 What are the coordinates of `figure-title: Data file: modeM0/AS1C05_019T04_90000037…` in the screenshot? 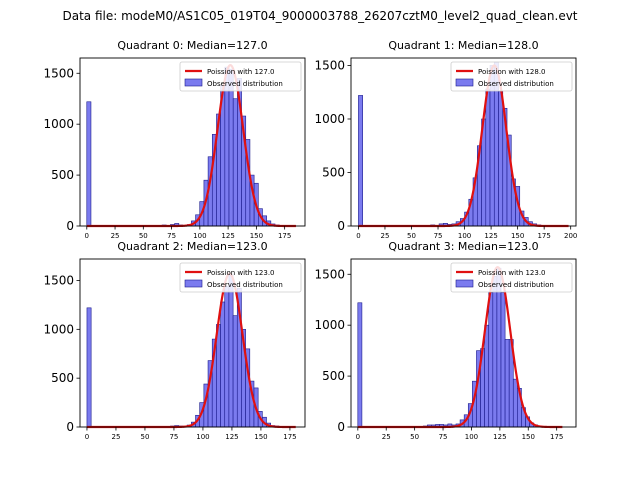 It's located at (319, 16).